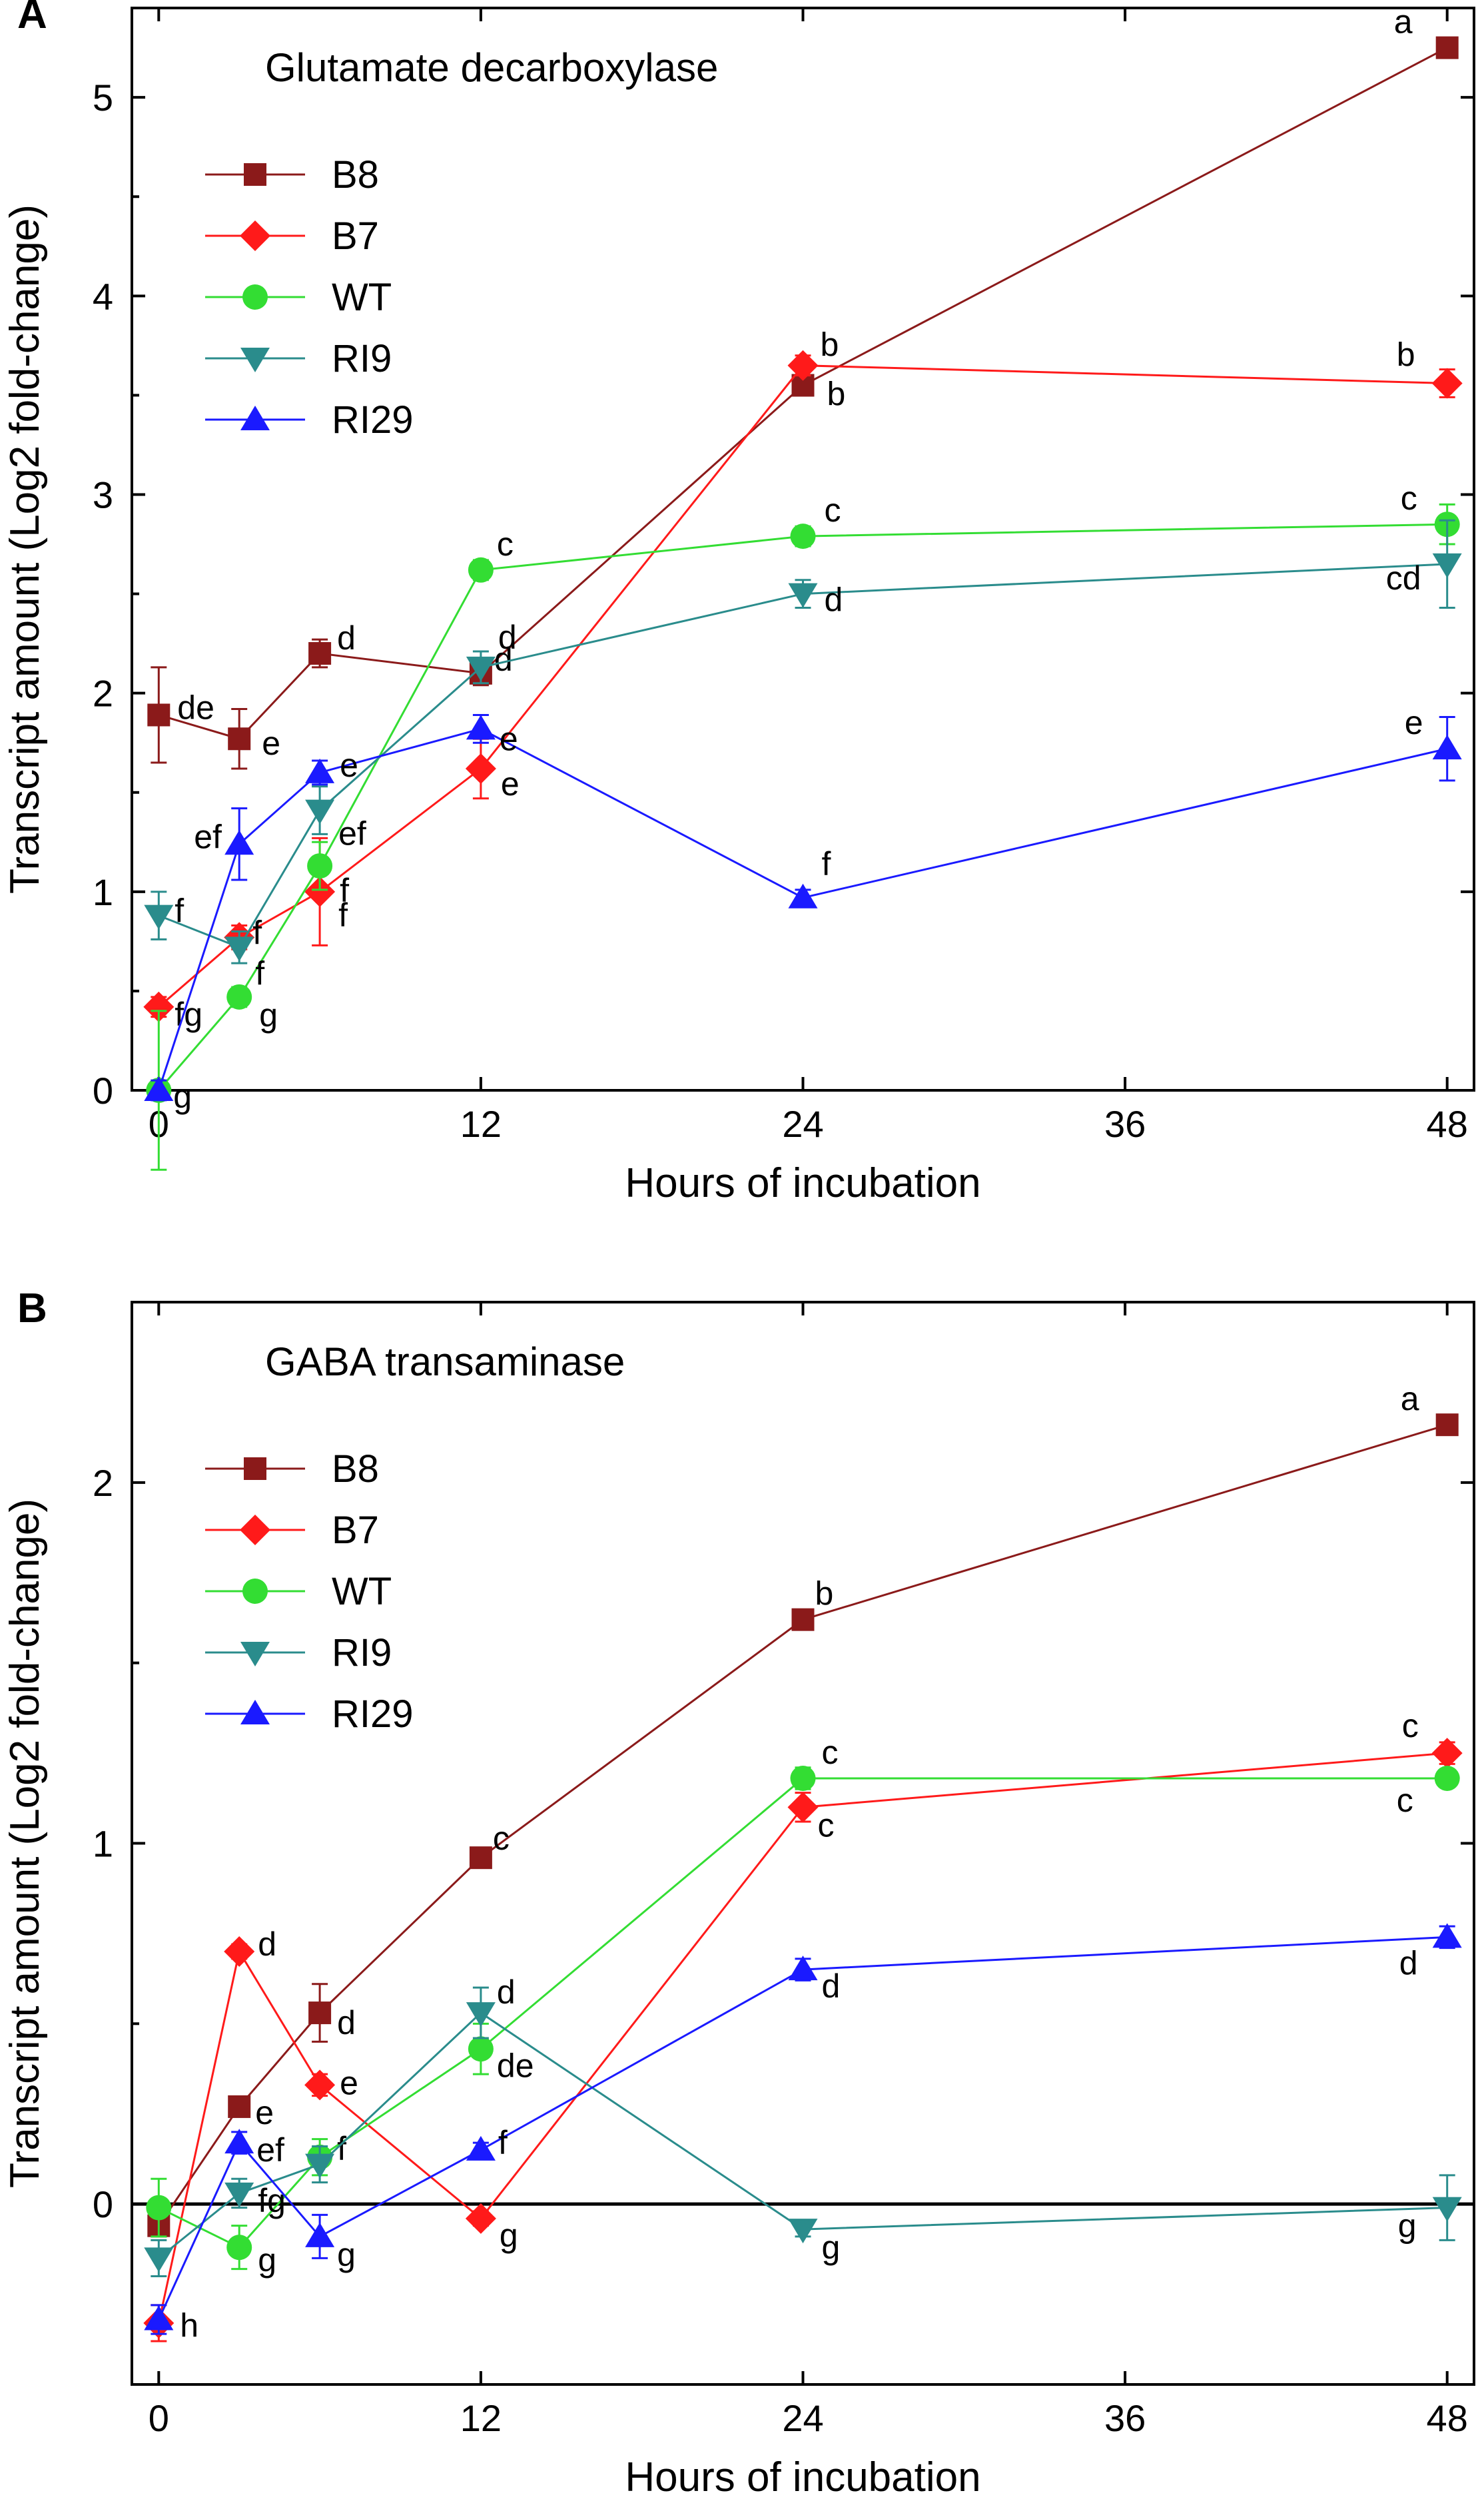  Describe the element at coordinates (32, 18) in the screenshot. I see `panel-letter: A` at that location.